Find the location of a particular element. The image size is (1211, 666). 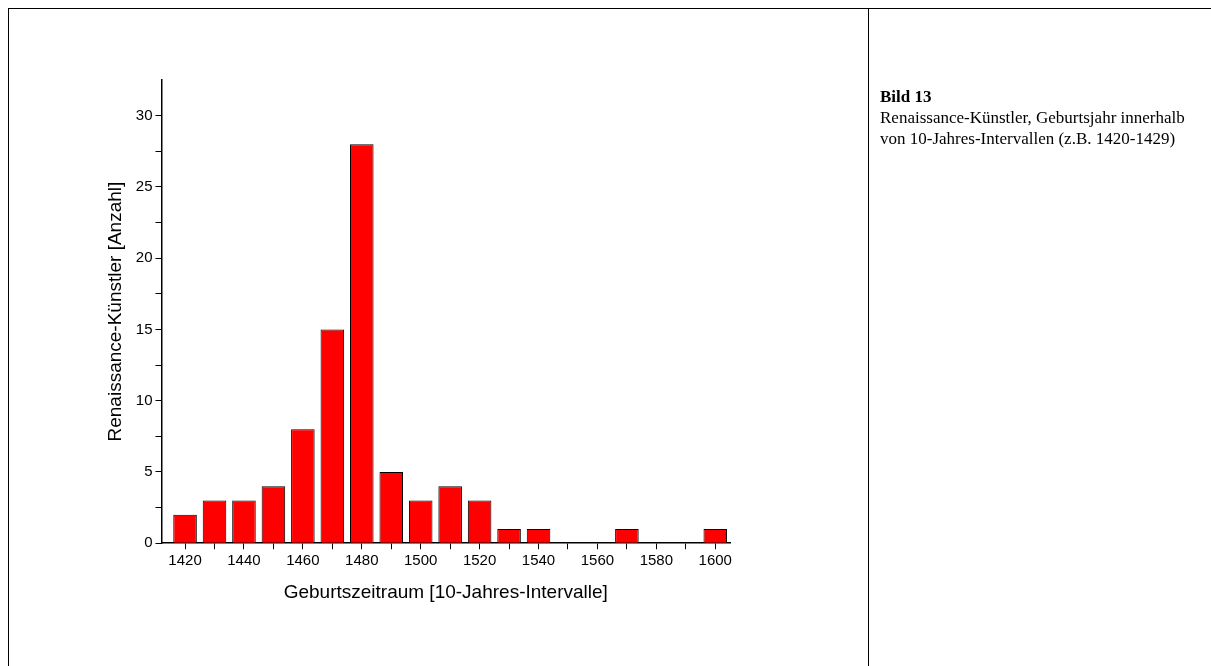

y-tick-label: 25 is located at coordinates (144, 186).